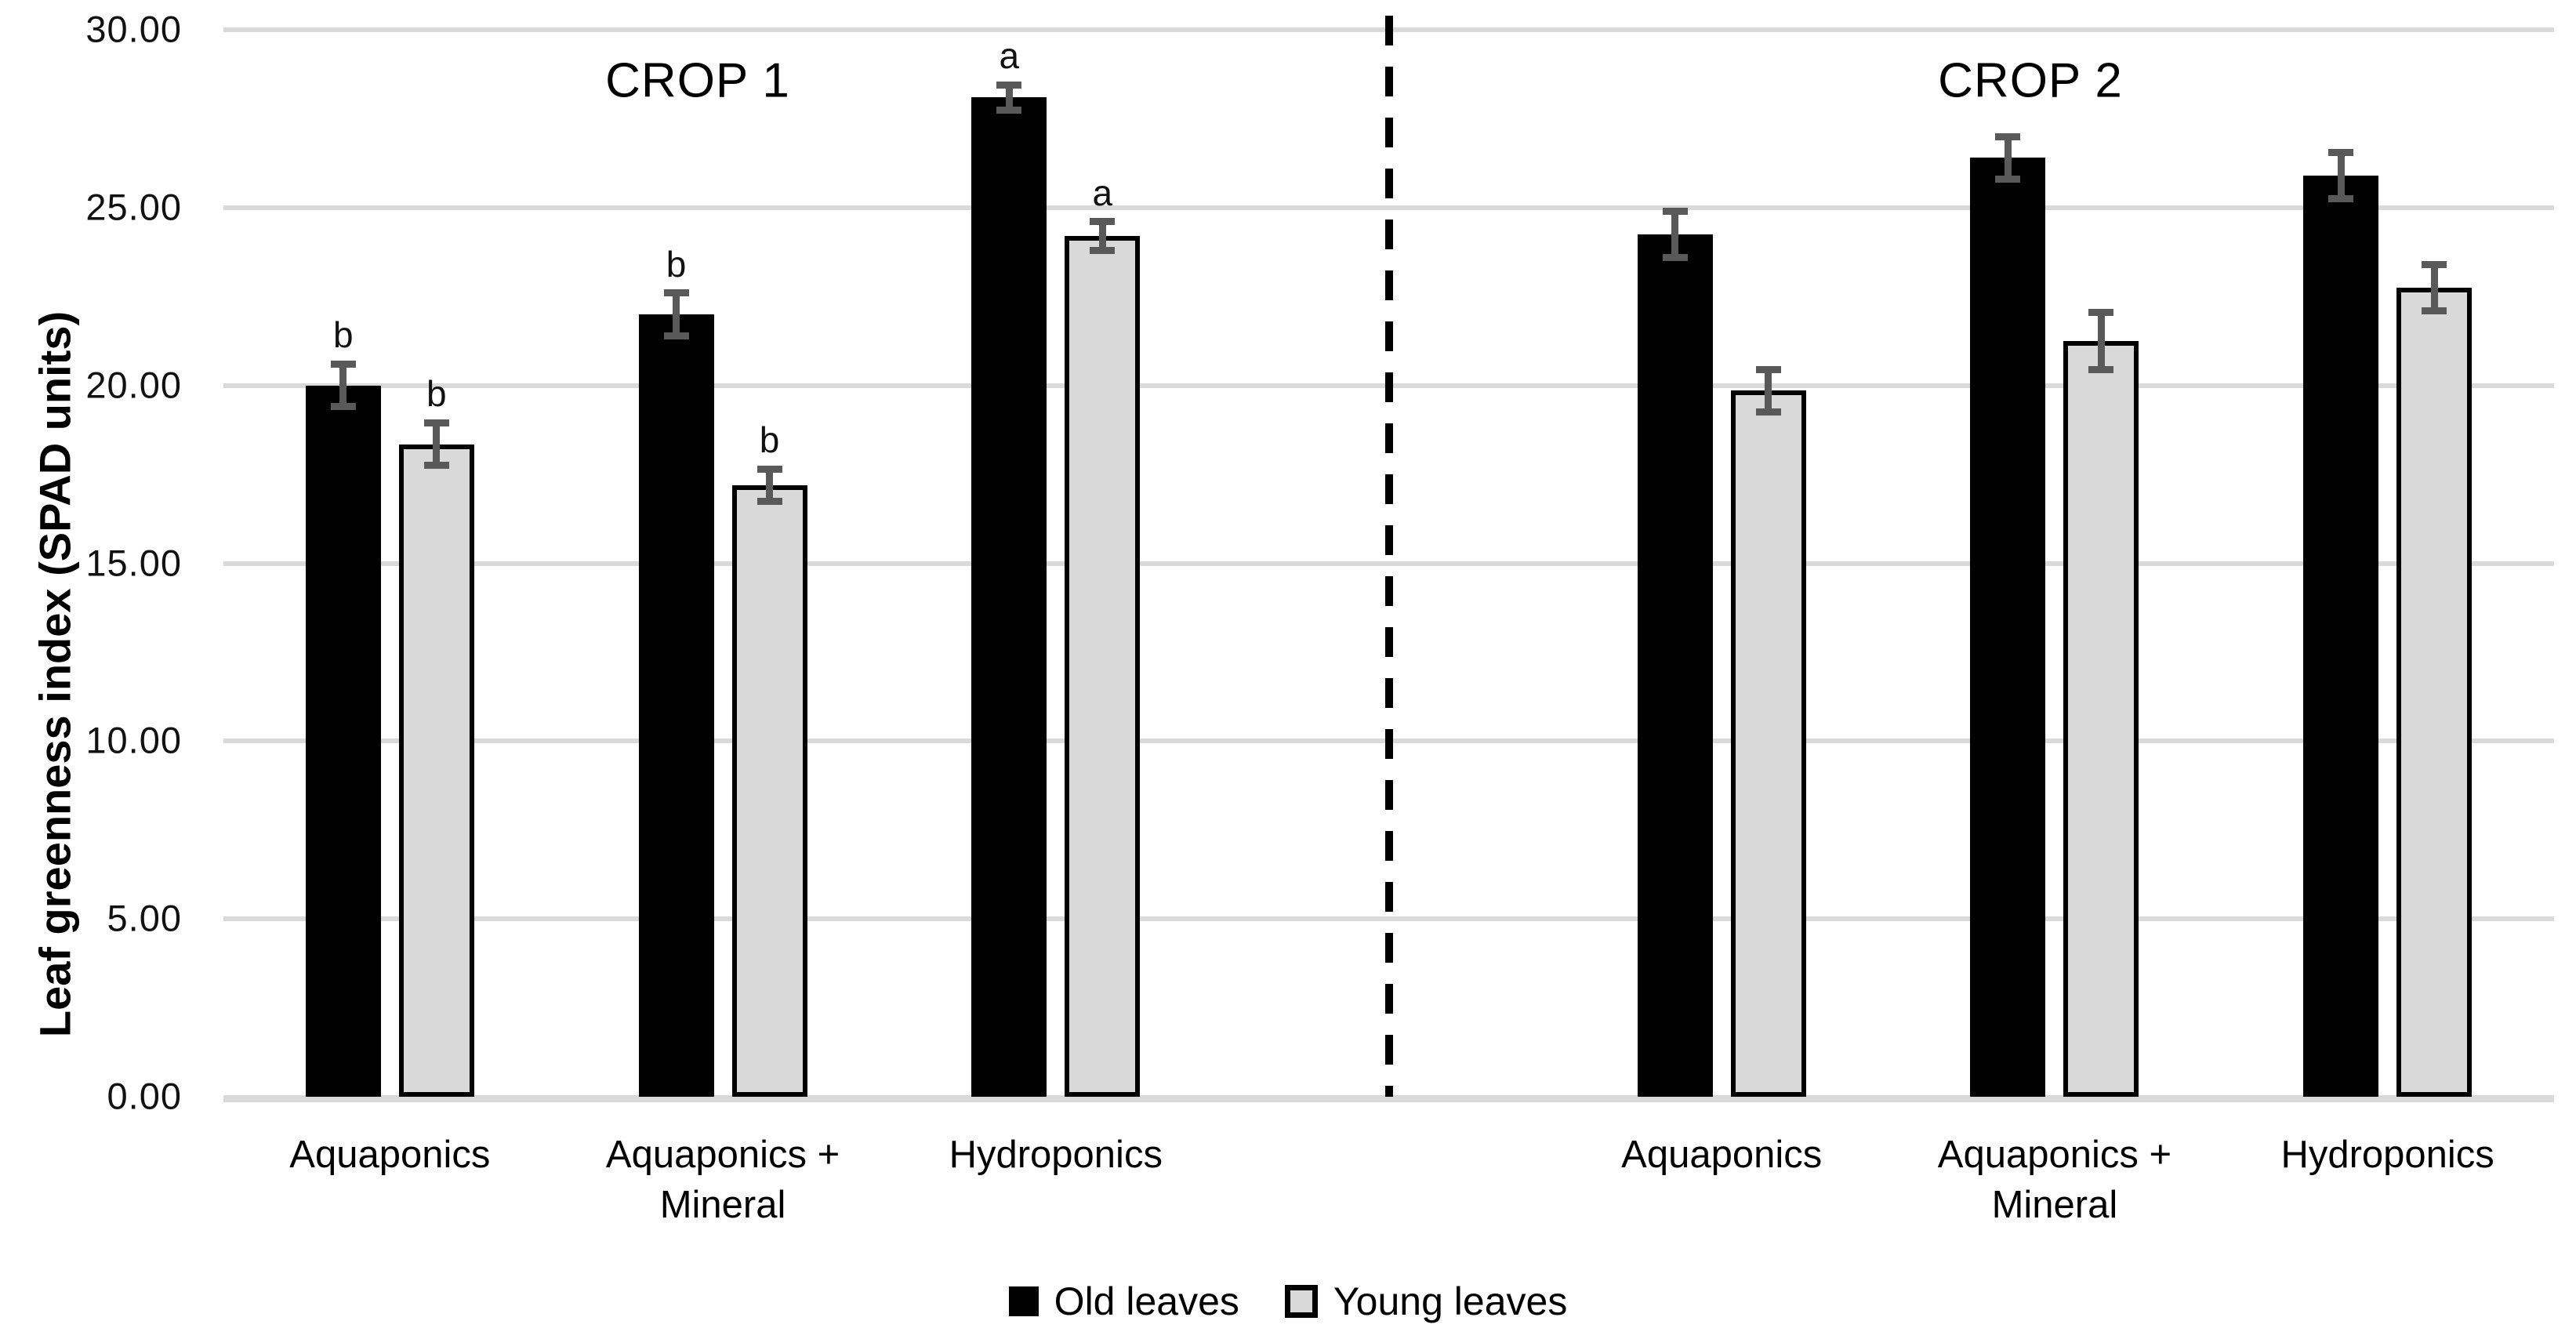 This screenshot has height=1339, width=2576. What do you see at coordinates (1451, 1301) in the screenshot?
I see `legend-label: Young leaves` at bounding box center [1451, 1301].